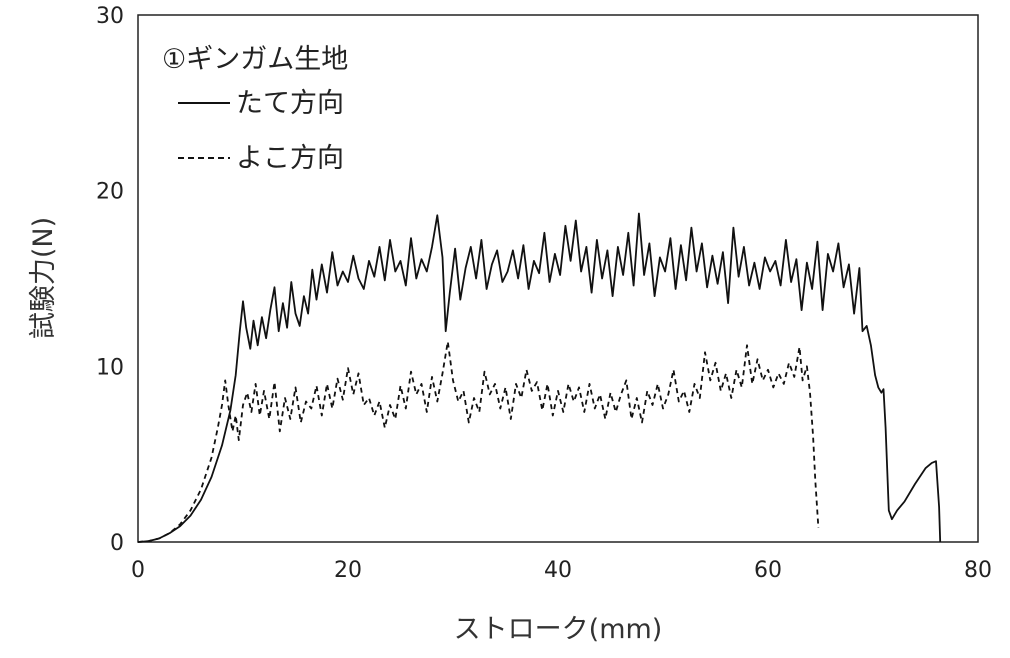 The height and width of the screenshot is (658, 1010). What do you see at coordinates (255, 59) in the screenshot?
I see `legend-heading: ①ギンガム生地` at bounding box center [255, 59].